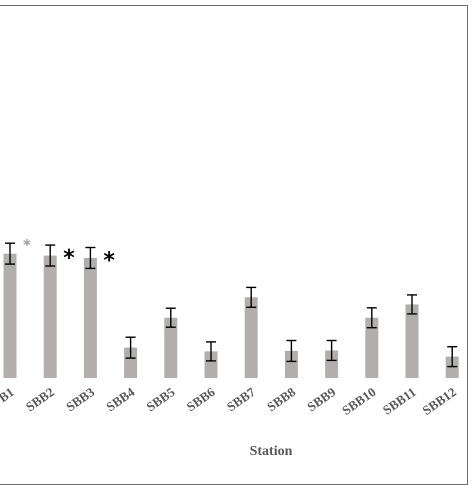  Describe the element at coordinates (412, 341) in the screenshot. I see `bar-sbb11` at that location.